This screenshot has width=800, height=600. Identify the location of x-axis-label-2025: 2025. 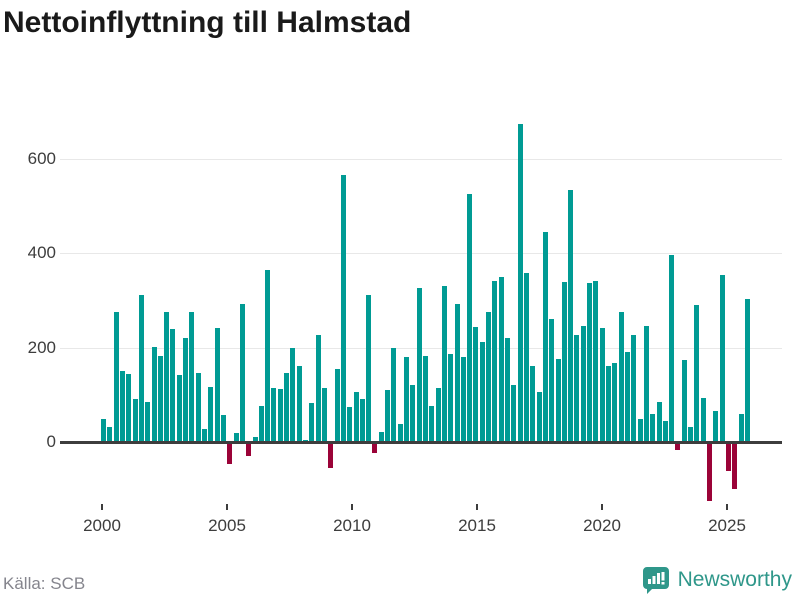
(727, 525).